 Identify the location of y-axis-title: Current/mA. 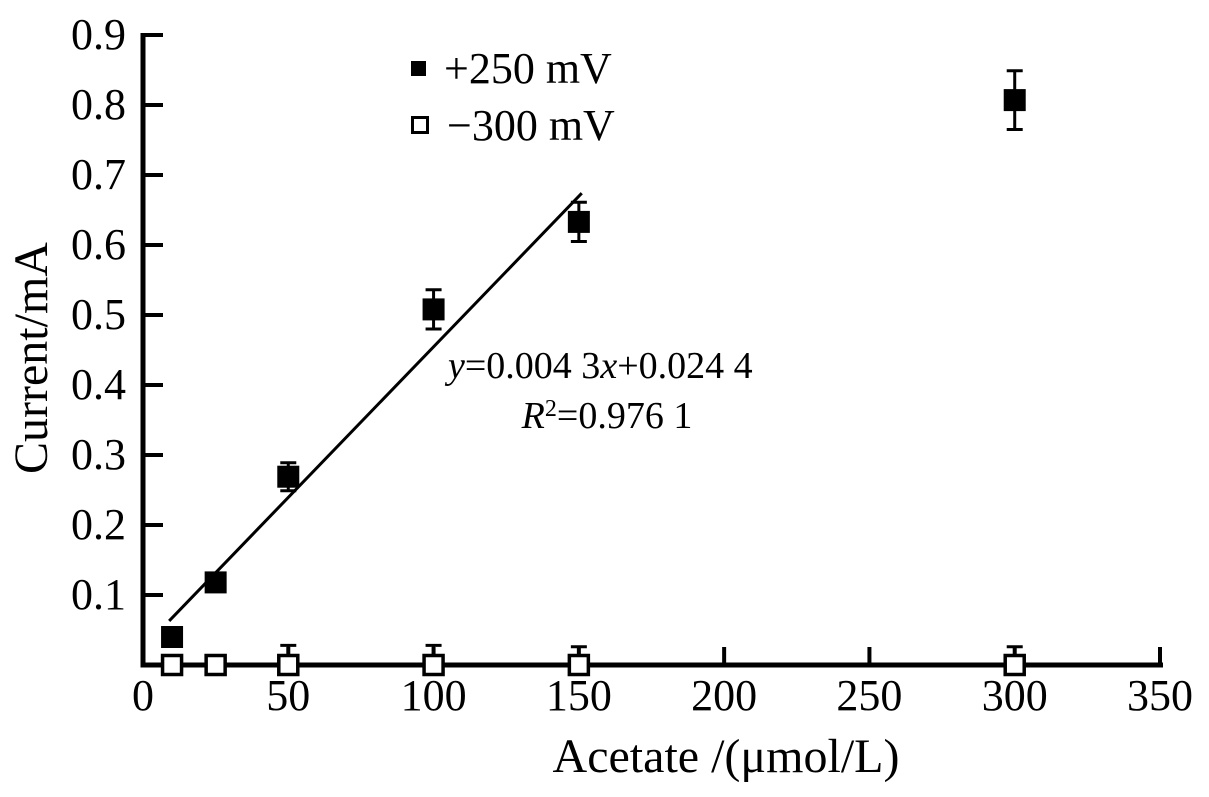
(31, 358).